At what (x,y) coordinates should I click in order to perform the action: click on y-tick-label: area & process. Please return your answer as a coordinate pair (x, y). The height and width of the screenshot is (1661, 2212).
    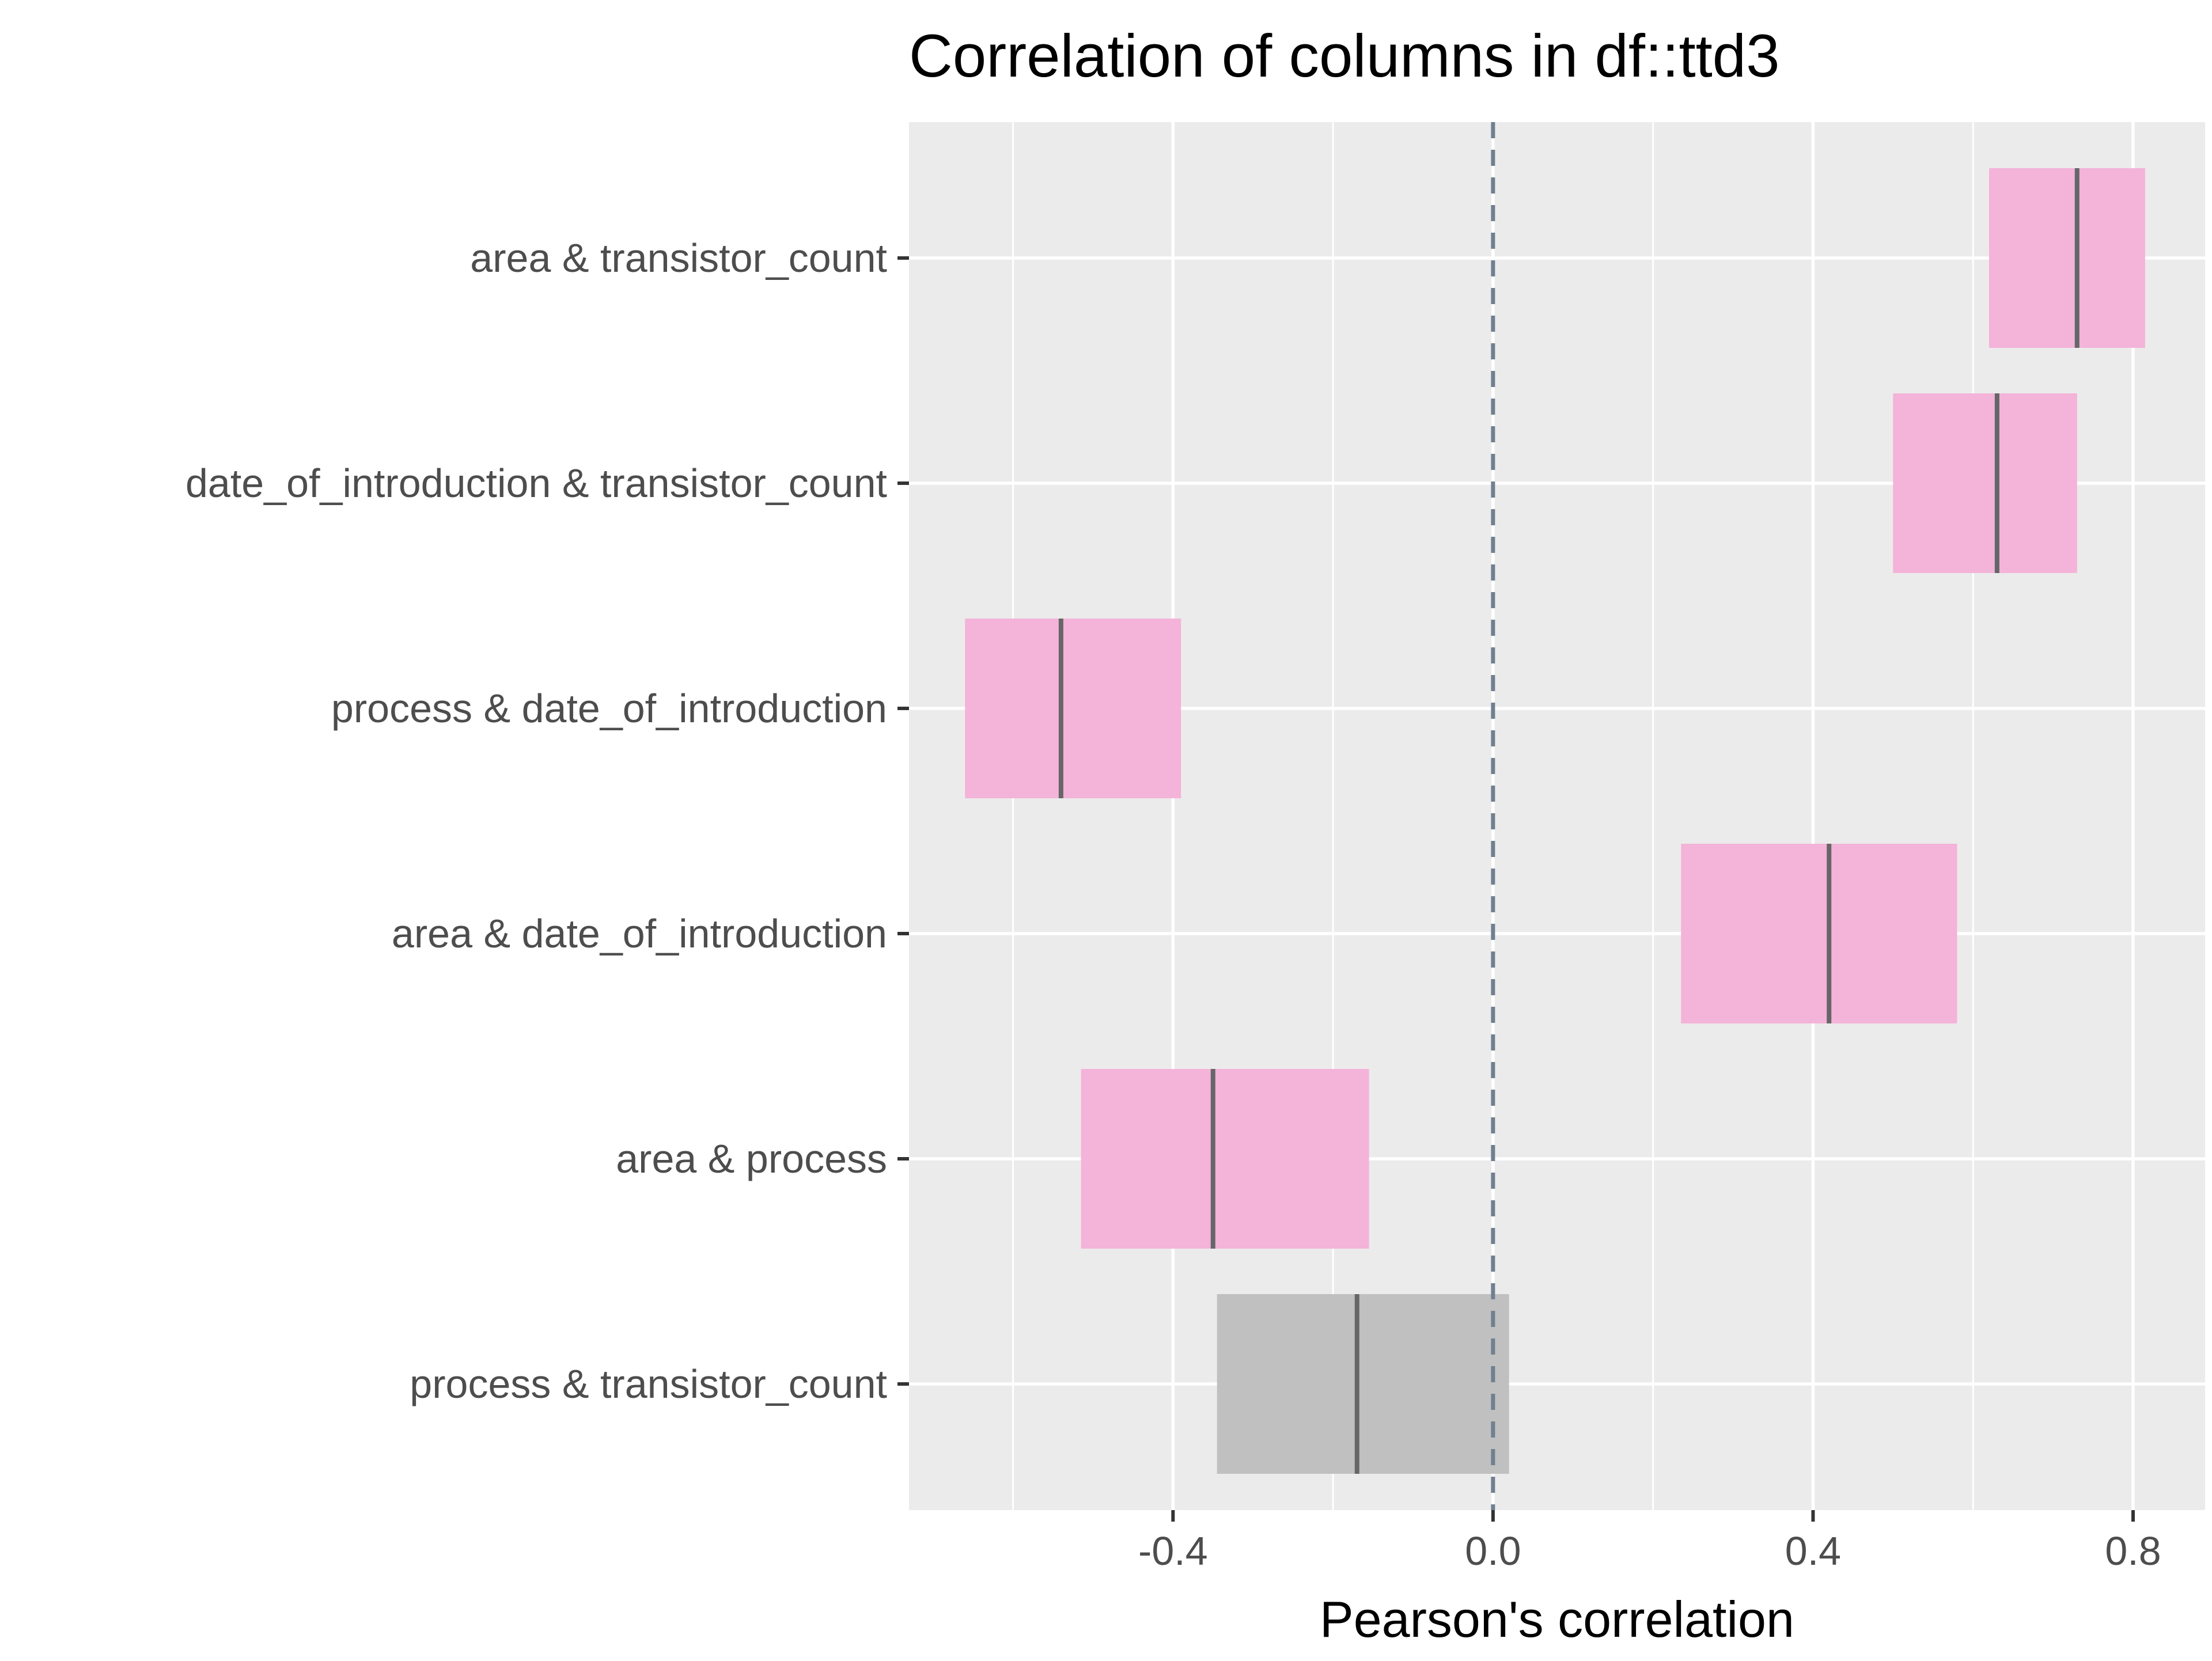
    Looking at the image, I should click on (751, 1158).